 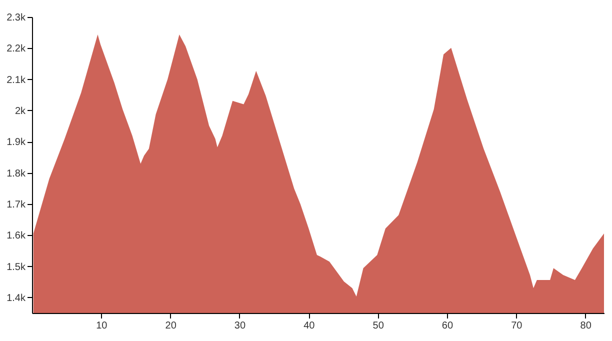 What do you see at coordinates (16, 174) in the screenshot?
I see `y-tick-label: 1.8k` at bounding box center [16, 174].